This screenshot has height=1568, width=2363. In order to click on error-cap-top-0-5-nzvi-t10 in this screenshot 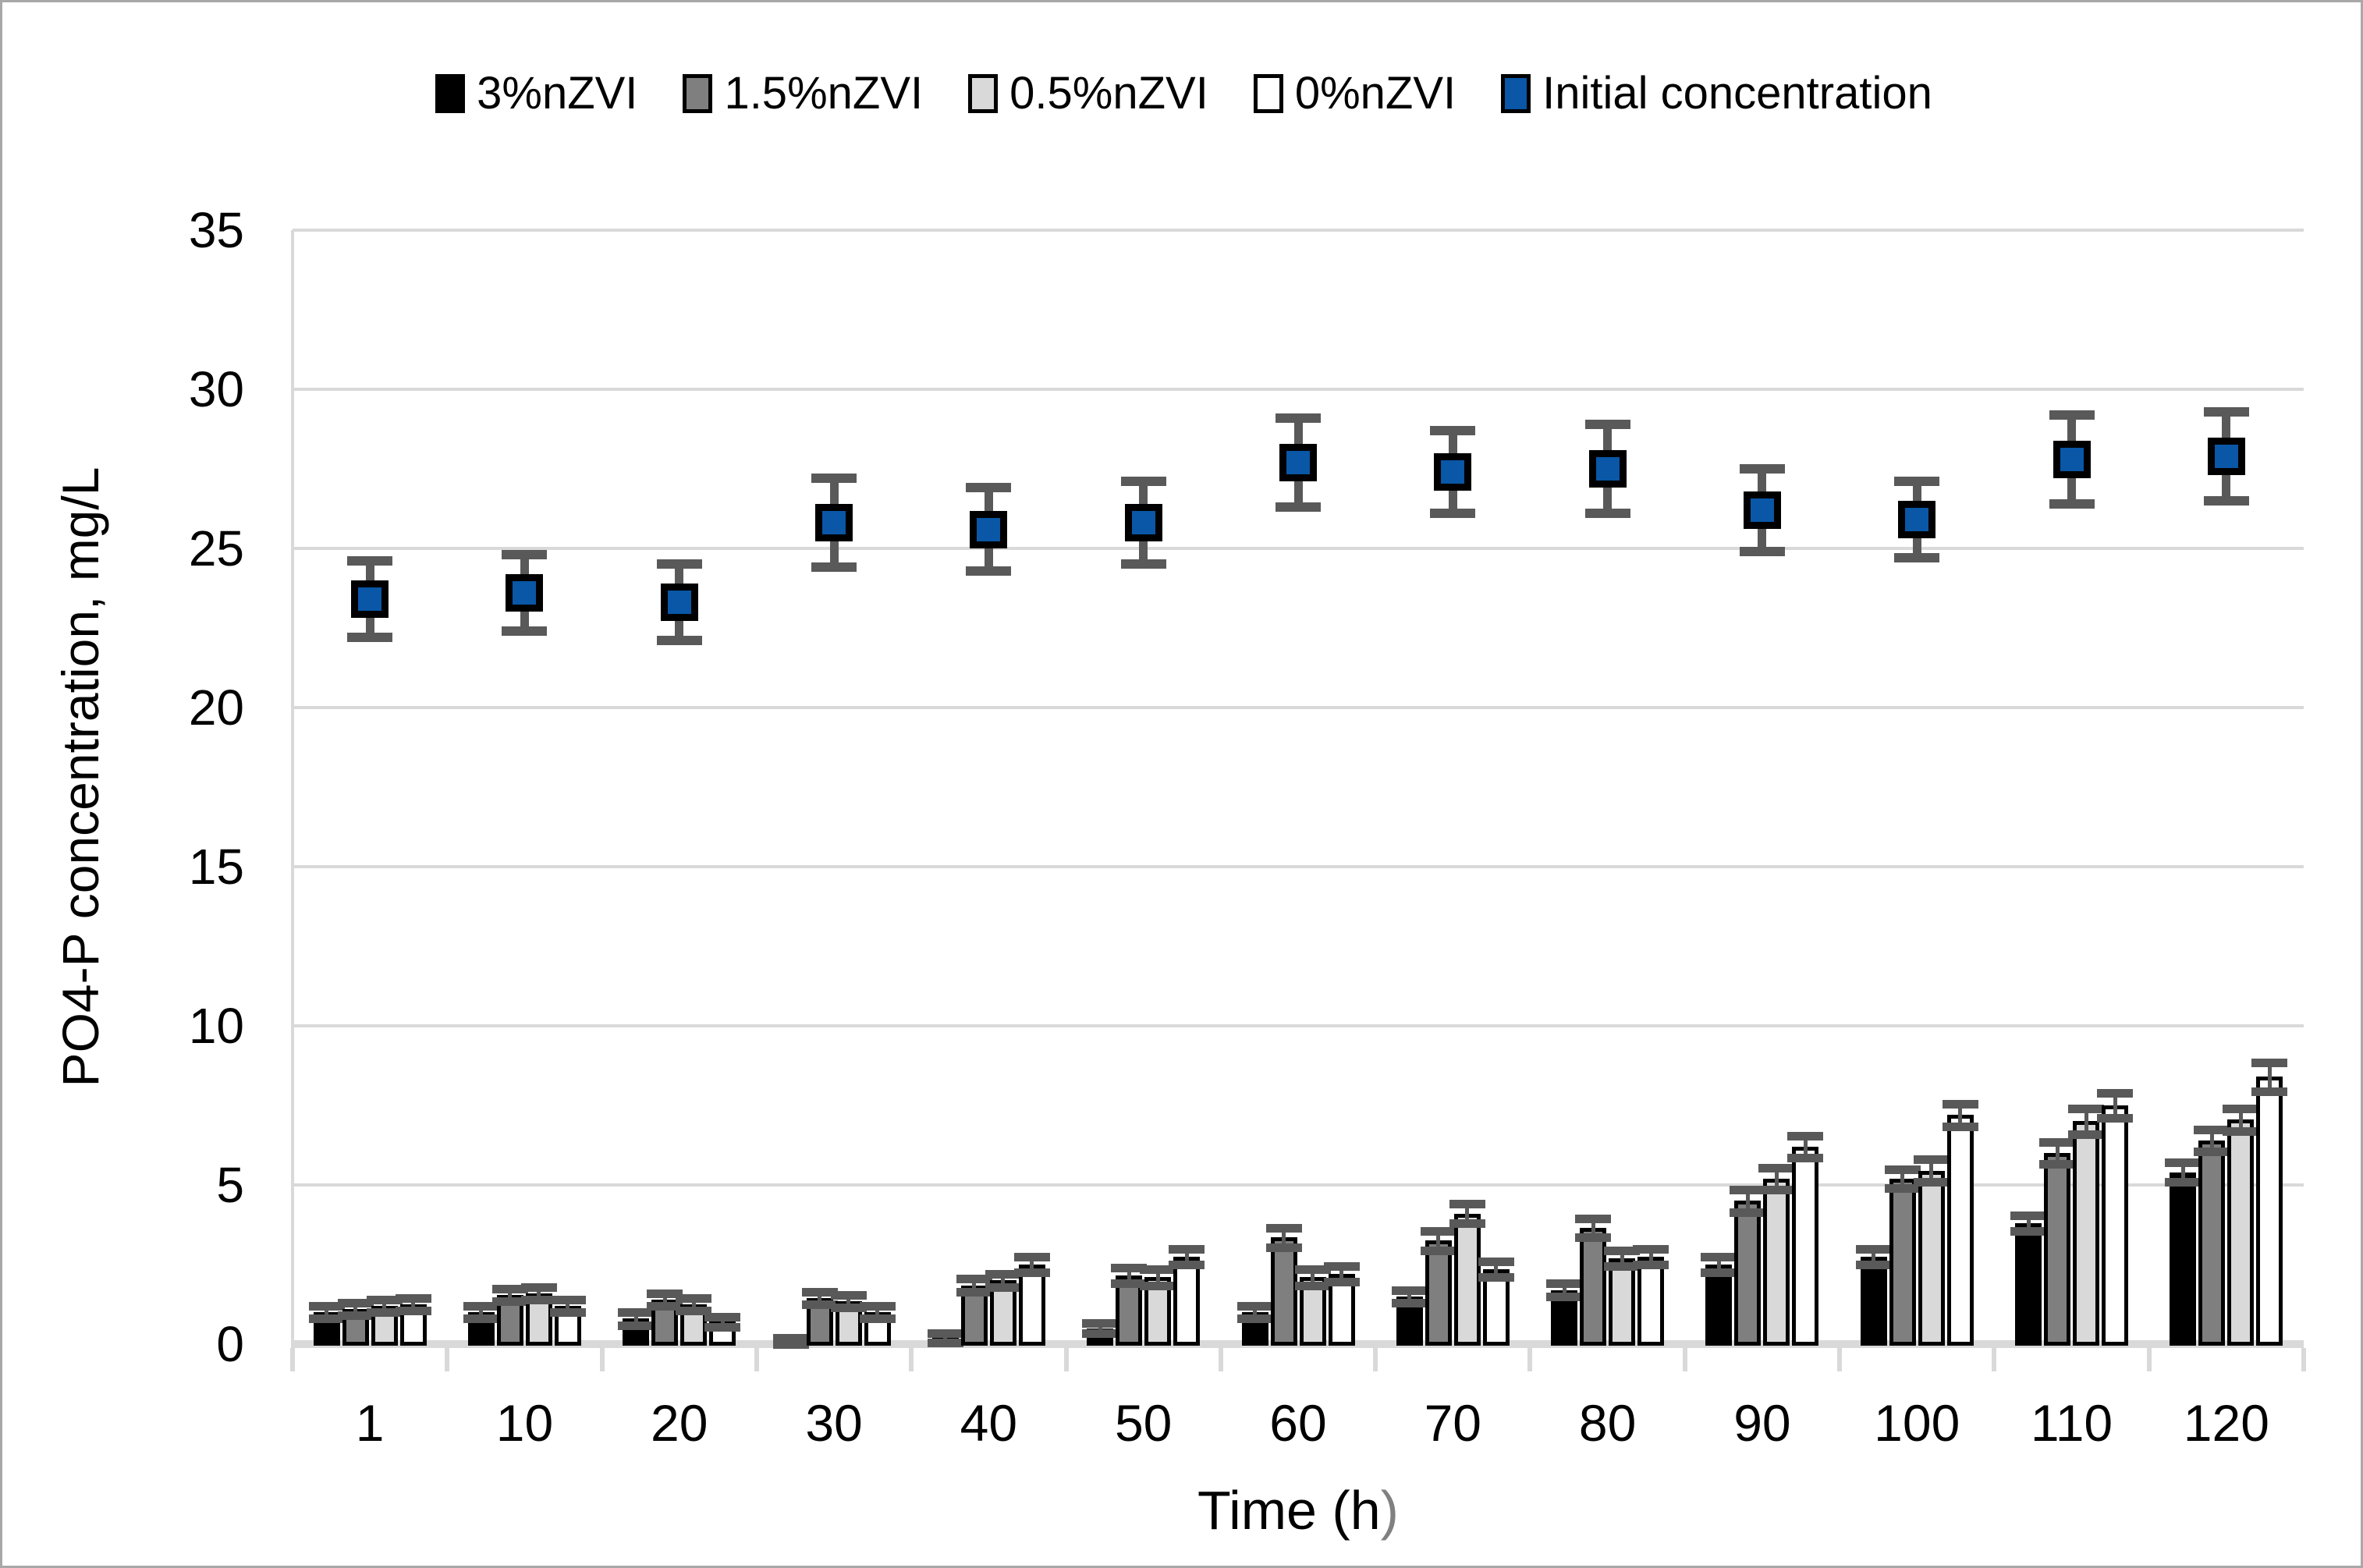, I will do `click(538, 1287)`.